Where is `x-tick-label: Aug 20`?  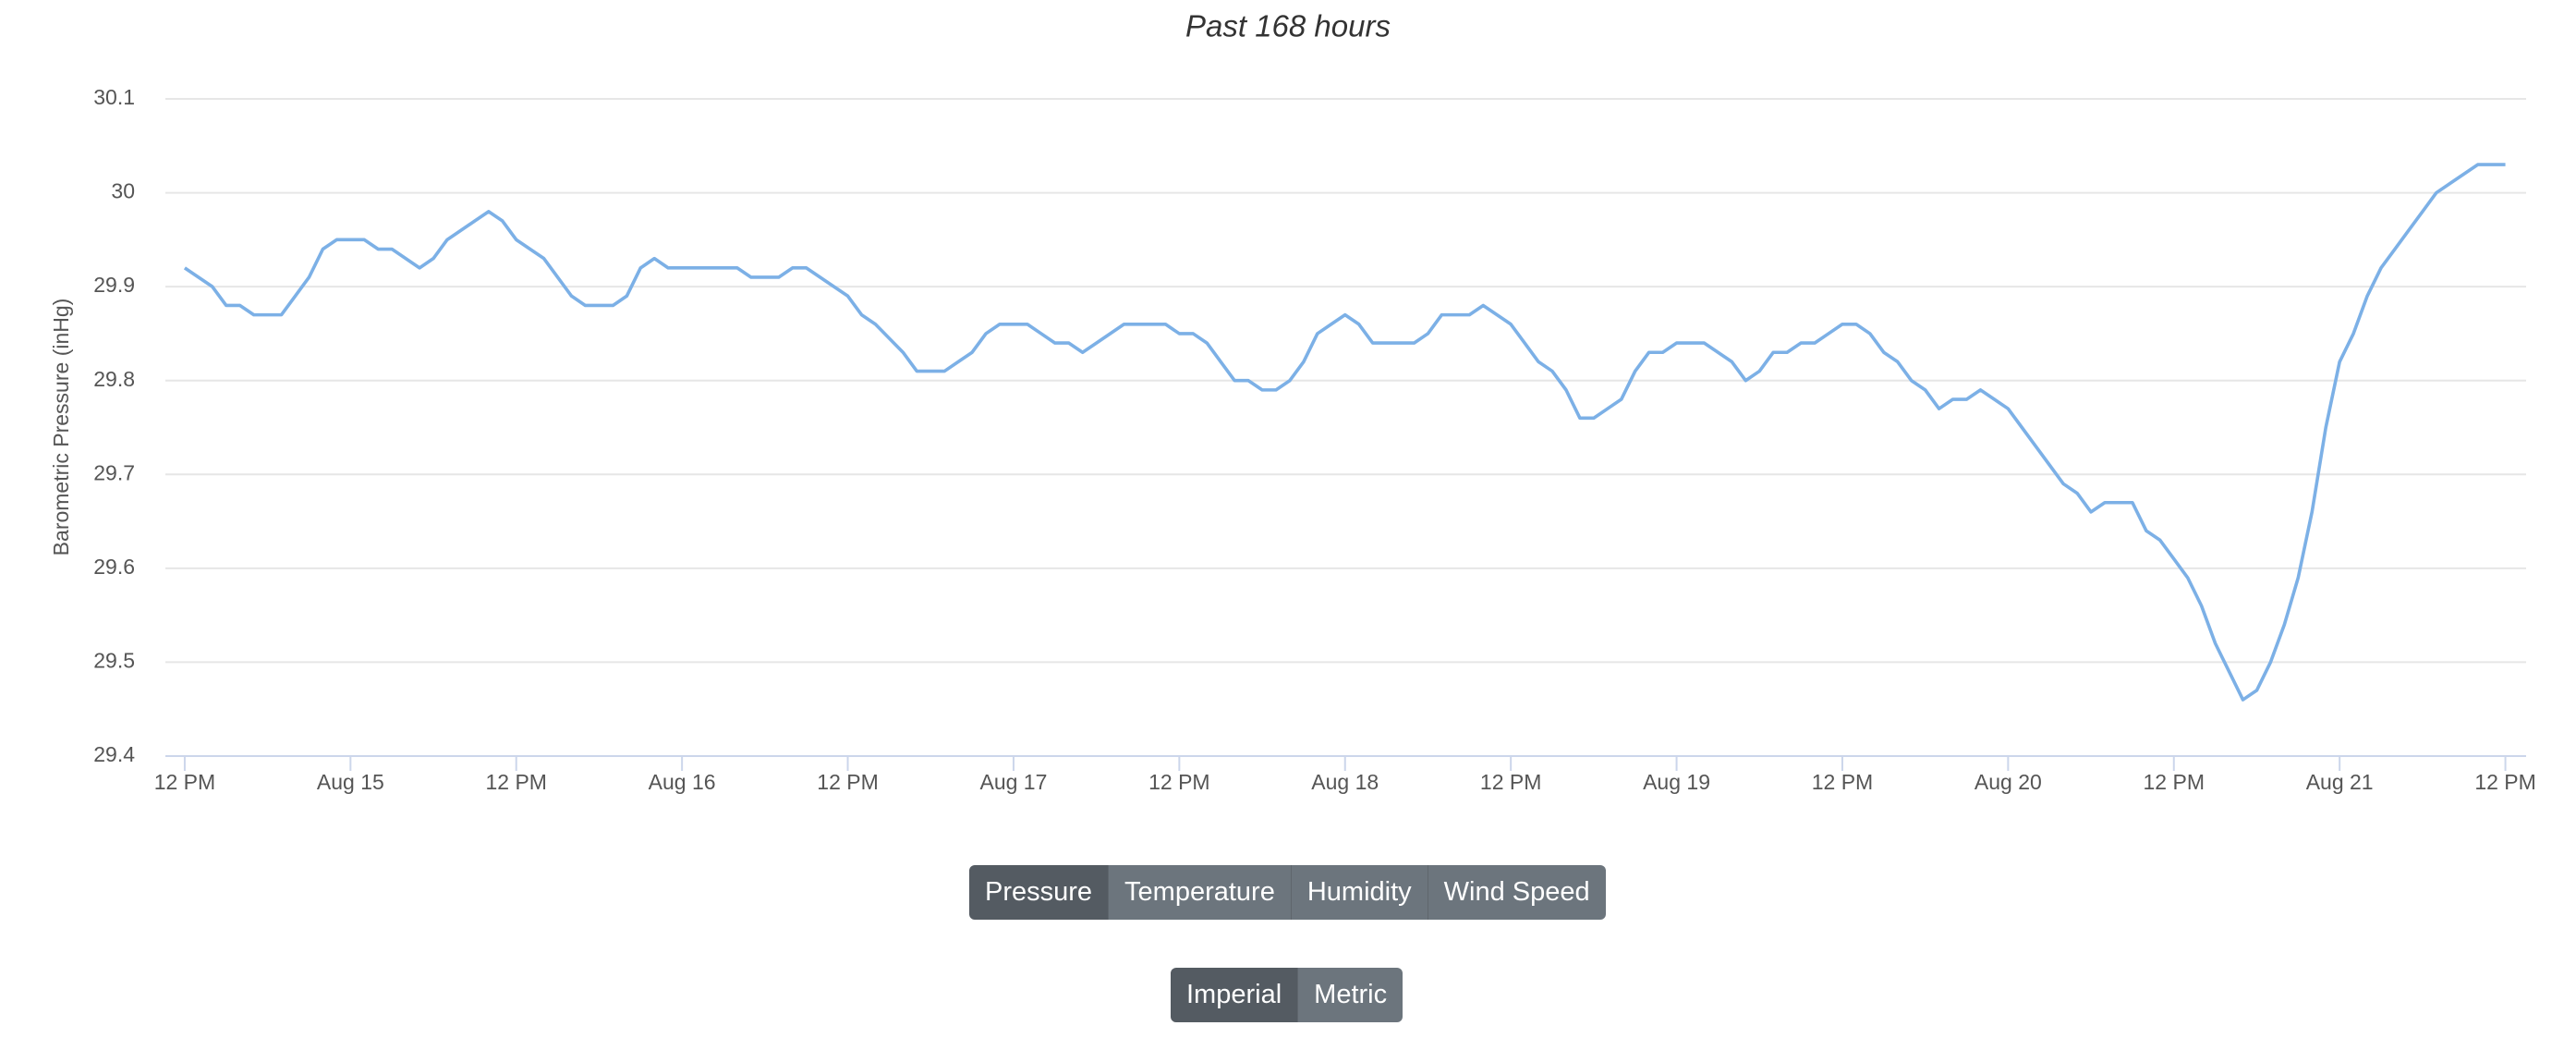 x-tick-label: Aug 20 is located at coordinates (2008, 782).